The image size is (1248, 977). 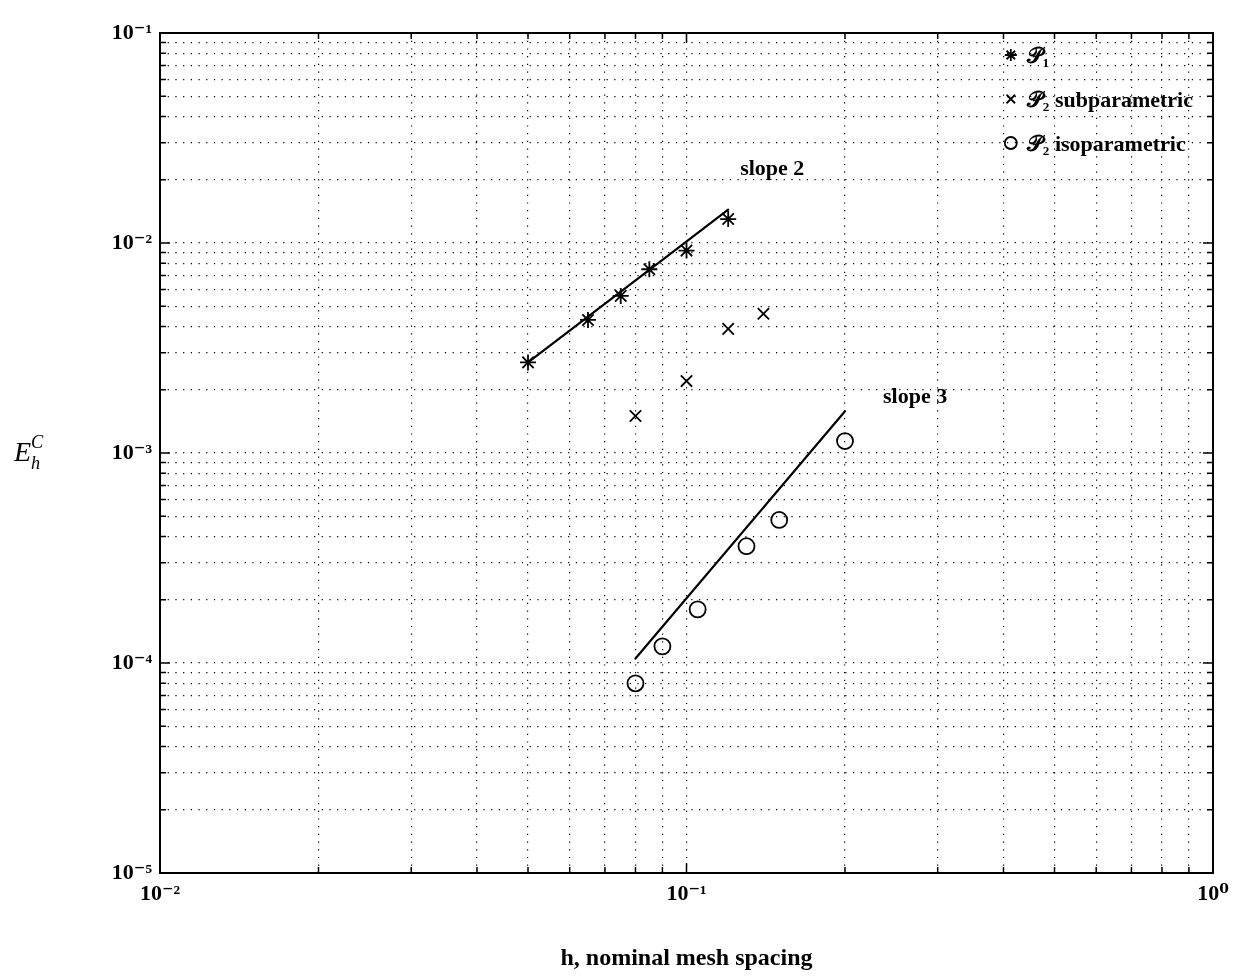 I want to click on legend-label: 𝒫₂ isoparametric, so click(x=1105, y=143).